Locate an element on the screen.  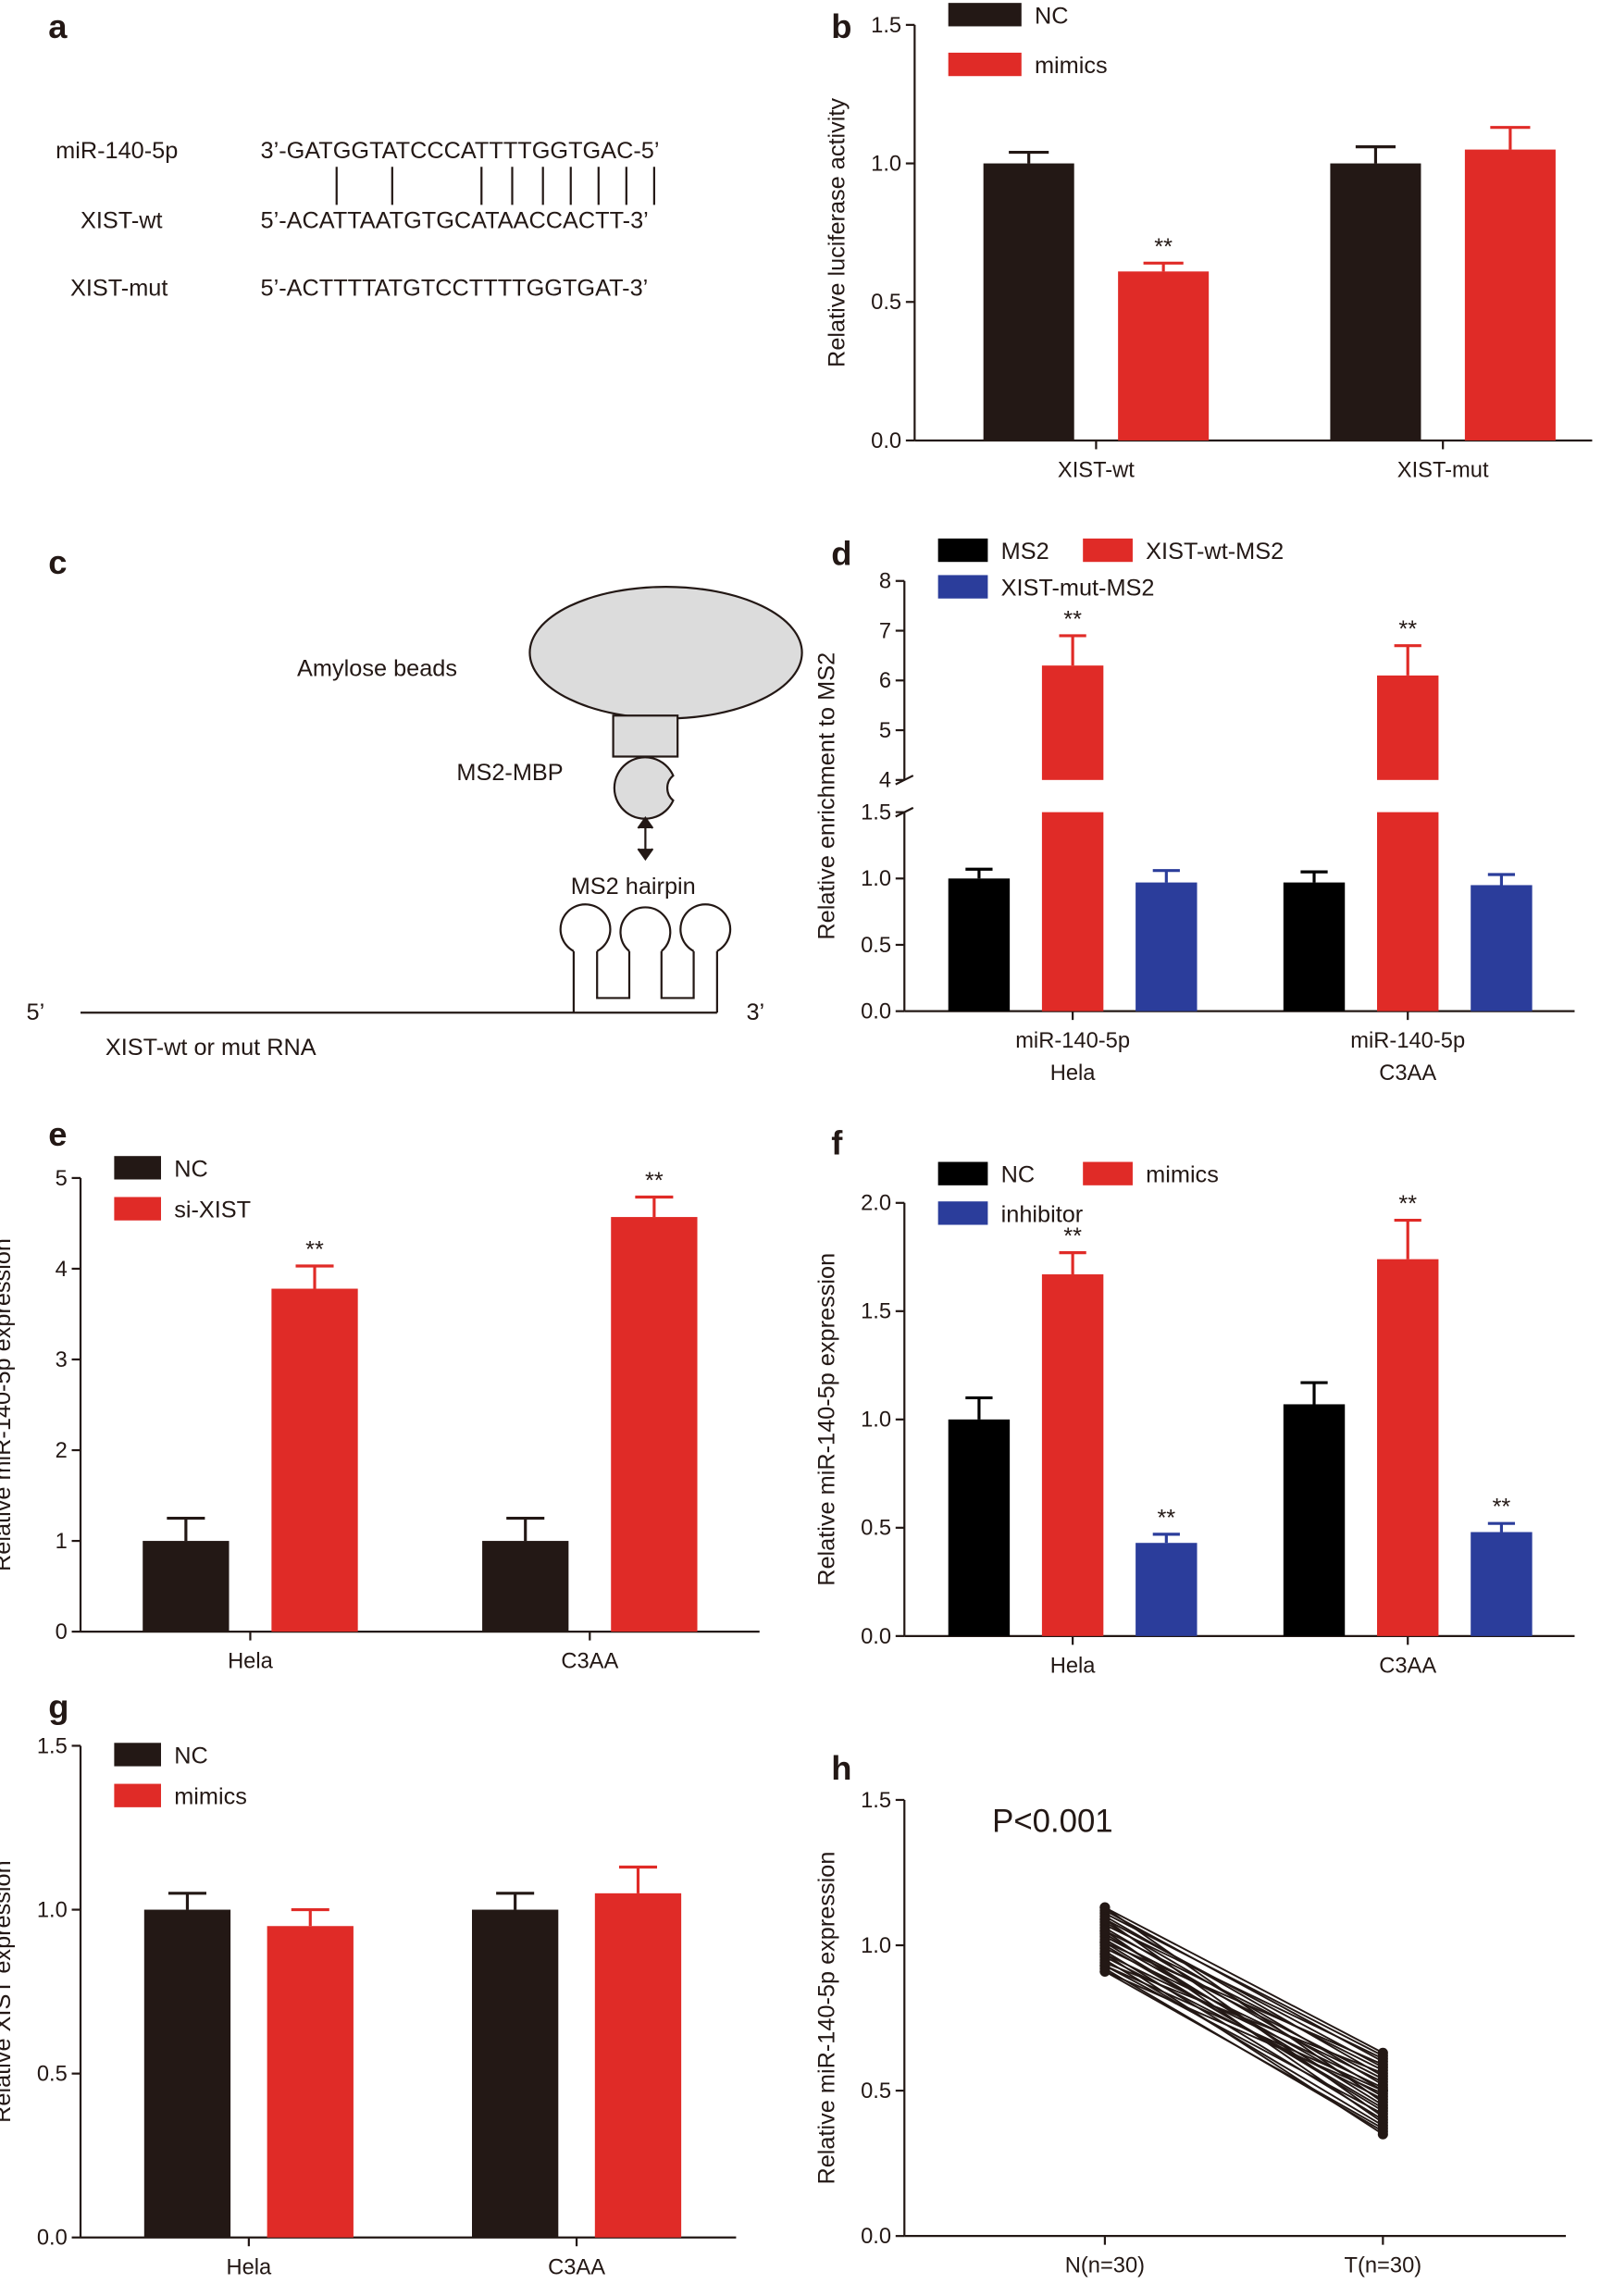
x-tick-label: XIST-mut is located at coordinates (1443, 470).